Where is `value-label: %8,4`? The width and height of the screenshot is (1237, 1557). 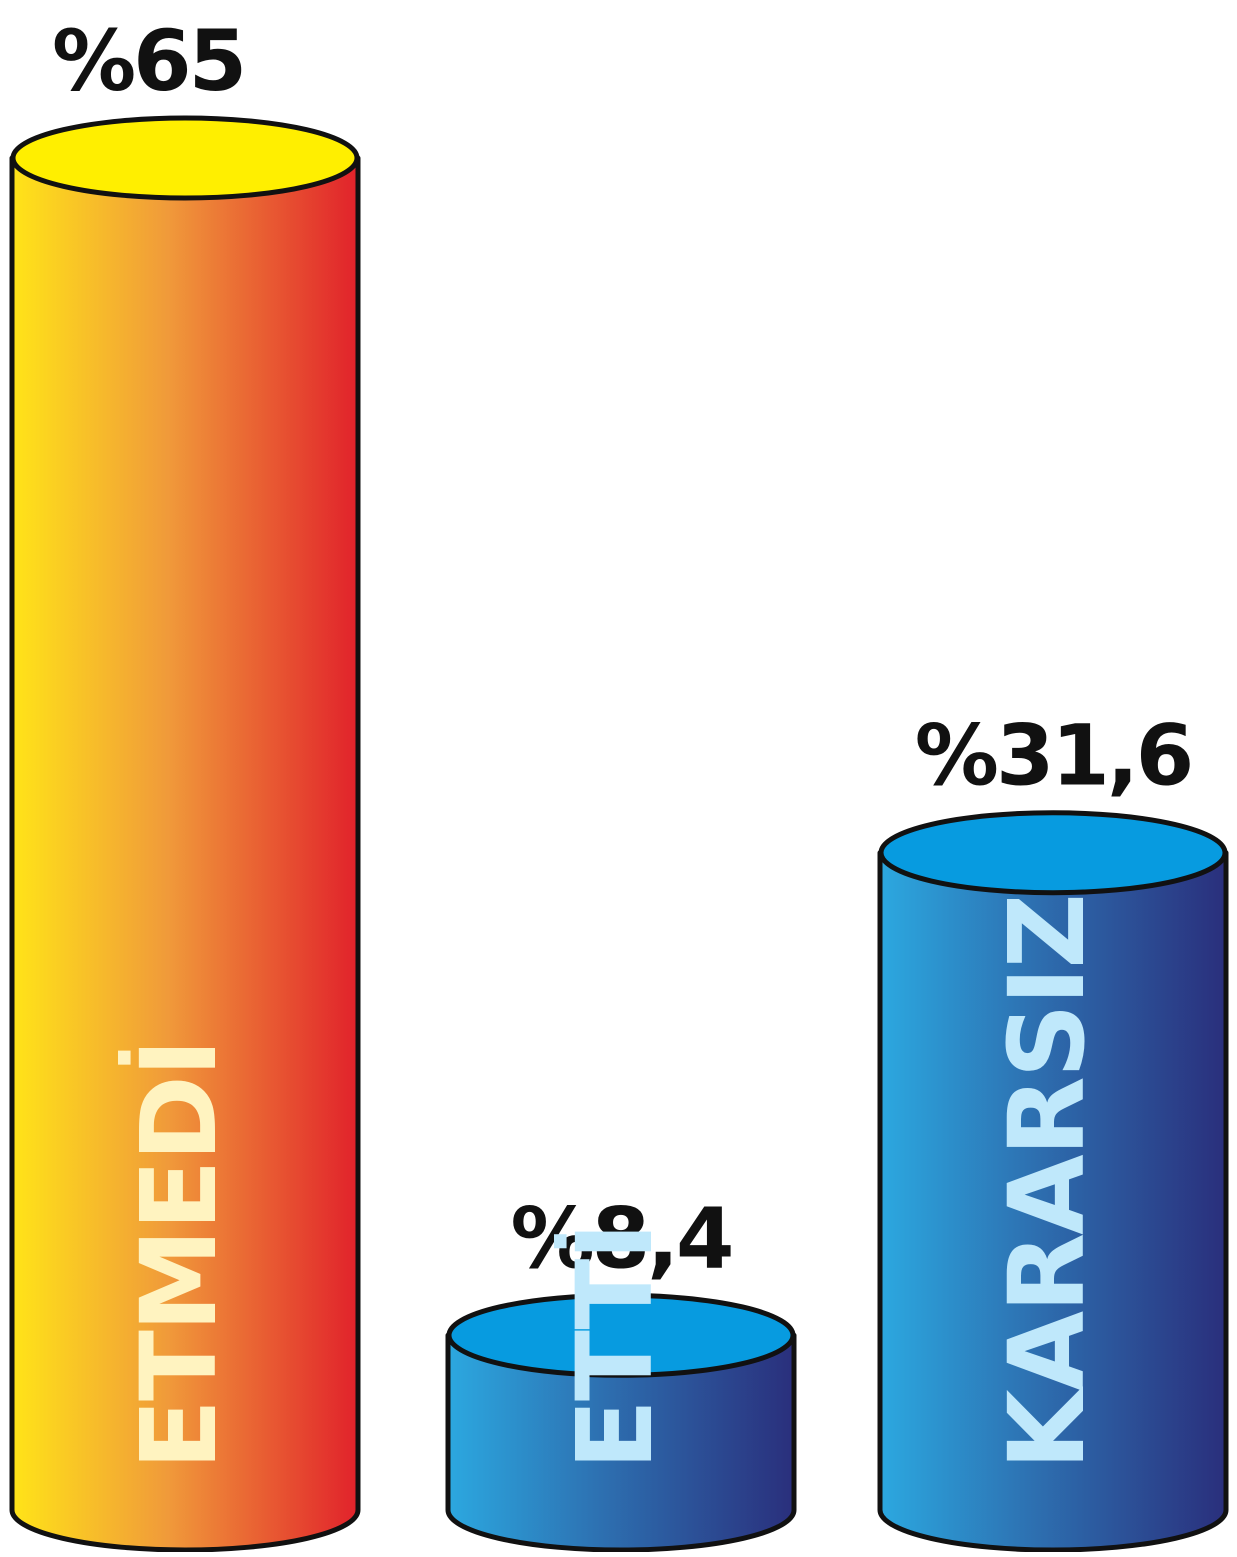
value-label: %8,4 is located at coordinates (621, 1238).